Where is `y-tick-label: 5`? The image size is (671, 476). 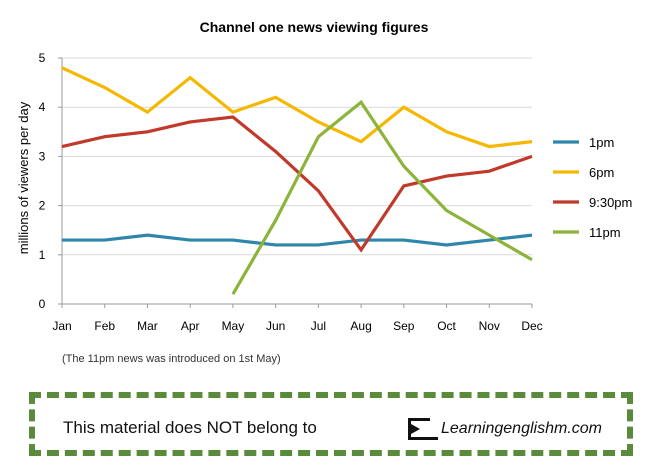 y-tick-label: 5 is located at coordinates (42, 58).